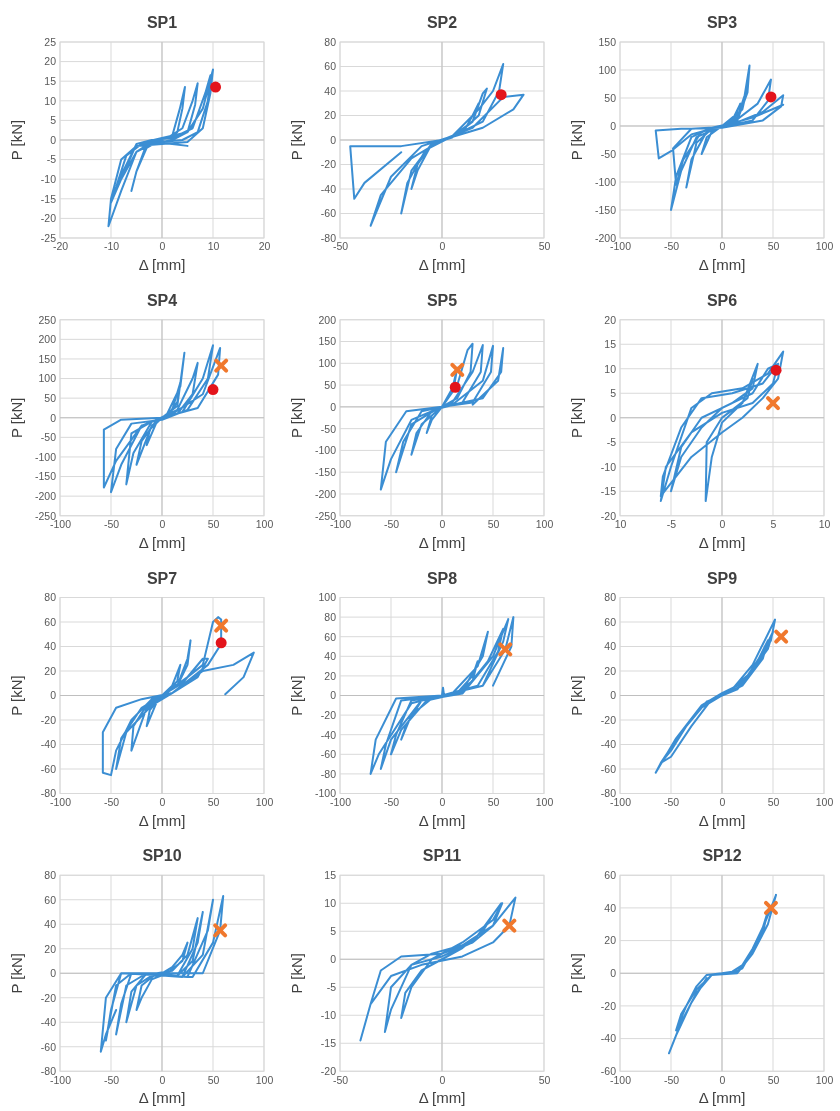 The width and height of the screenshot is (840, 1111). Describe the element at coordinates (442, 856) in the screenshot. I see `chart-title: SP11` at that location.